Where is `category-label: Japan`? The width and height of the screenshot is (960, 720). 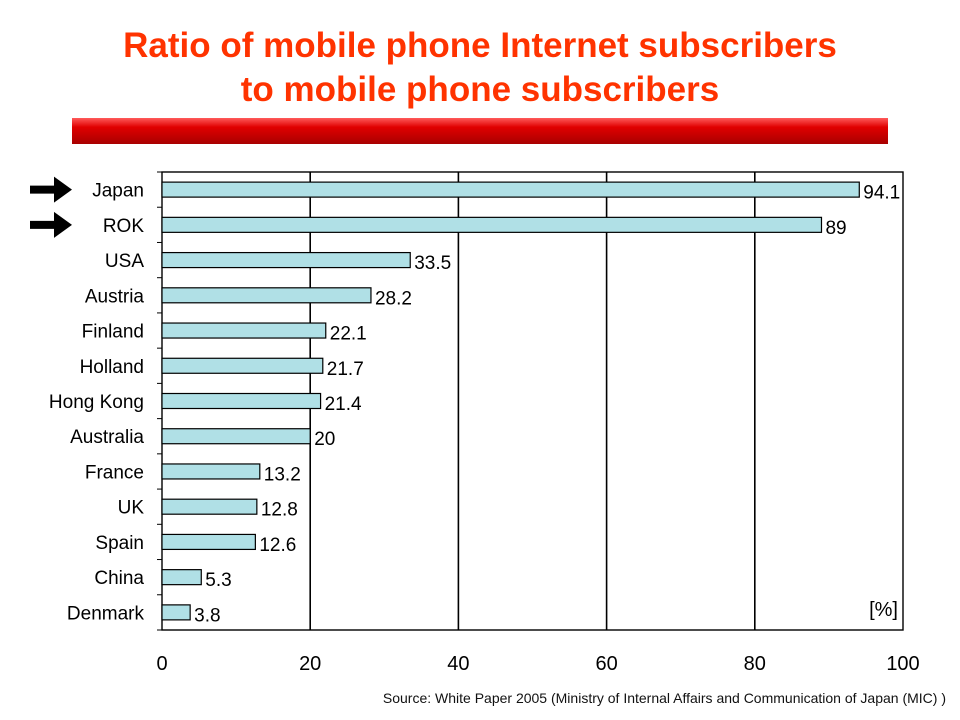
category-label: Japan is located at coordinates (118, 191).